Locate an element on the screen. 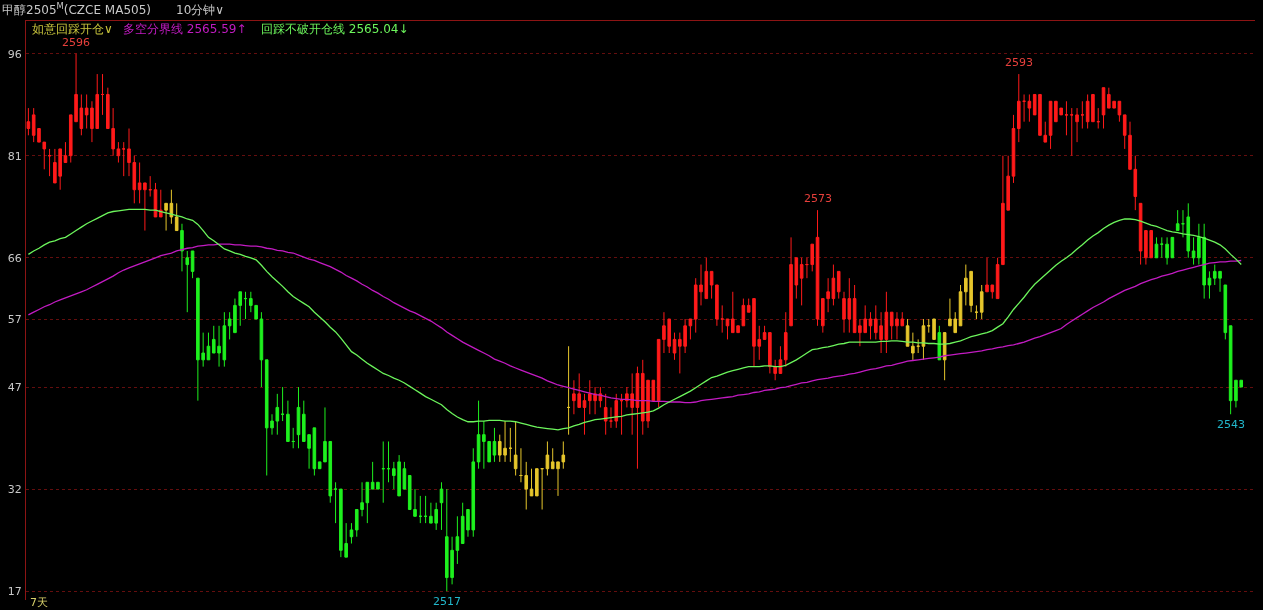 The width and height of the screenshot is (1263, 610). y-tick-label: 32 is located at coordinates (14, 489).